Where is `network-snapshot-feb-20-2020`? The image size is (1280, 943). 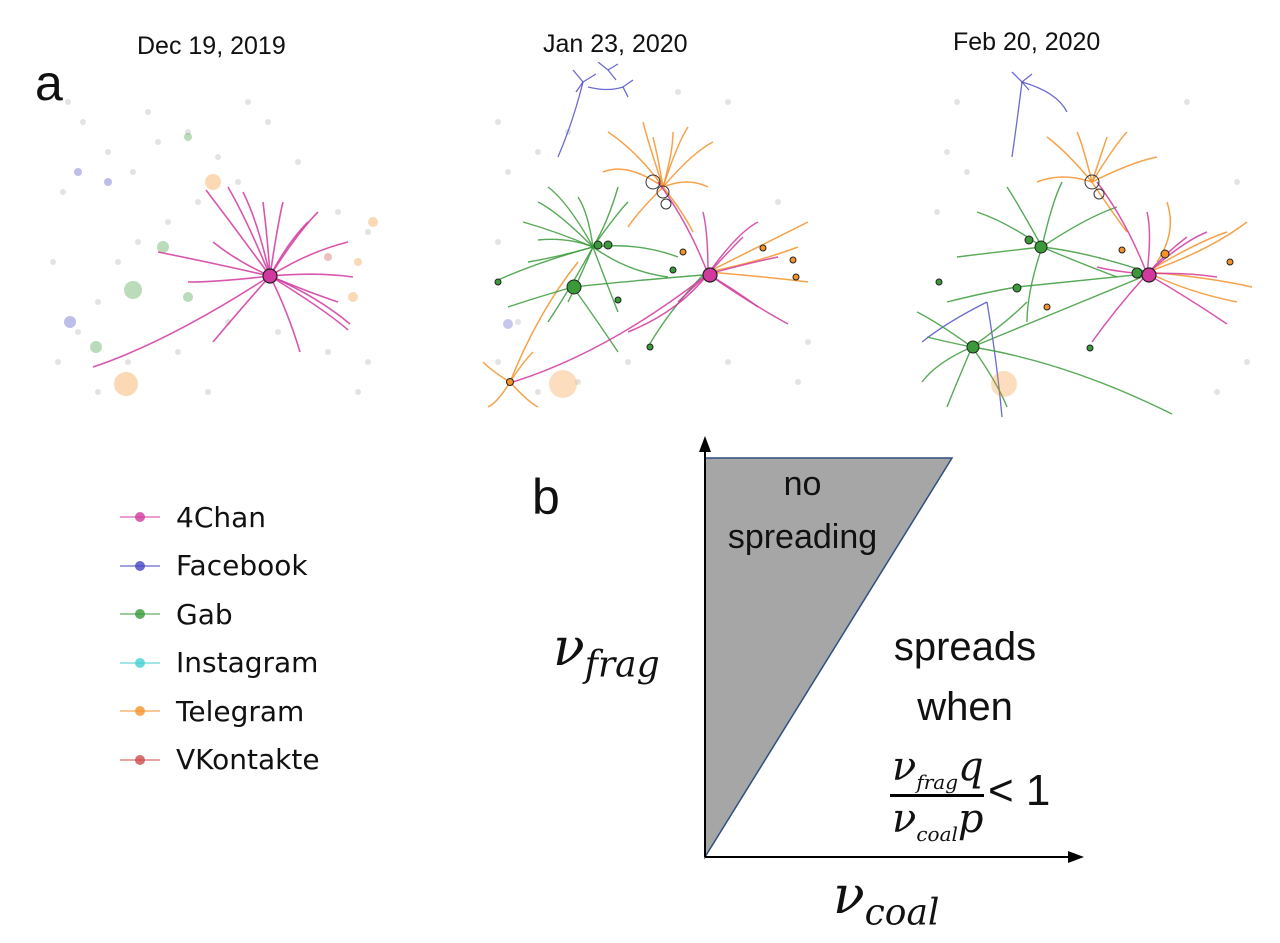 network-snapshot-feb-20-2020 is located at coordinates (1085, 244).